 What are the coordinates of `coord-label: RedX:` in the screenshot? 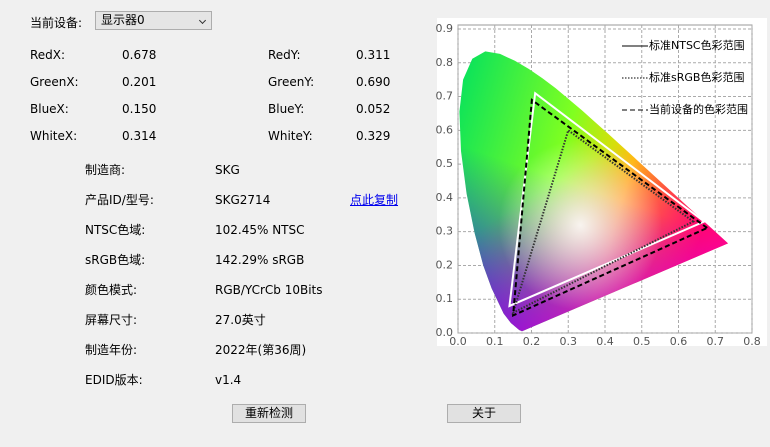 It's located at (48, 55).